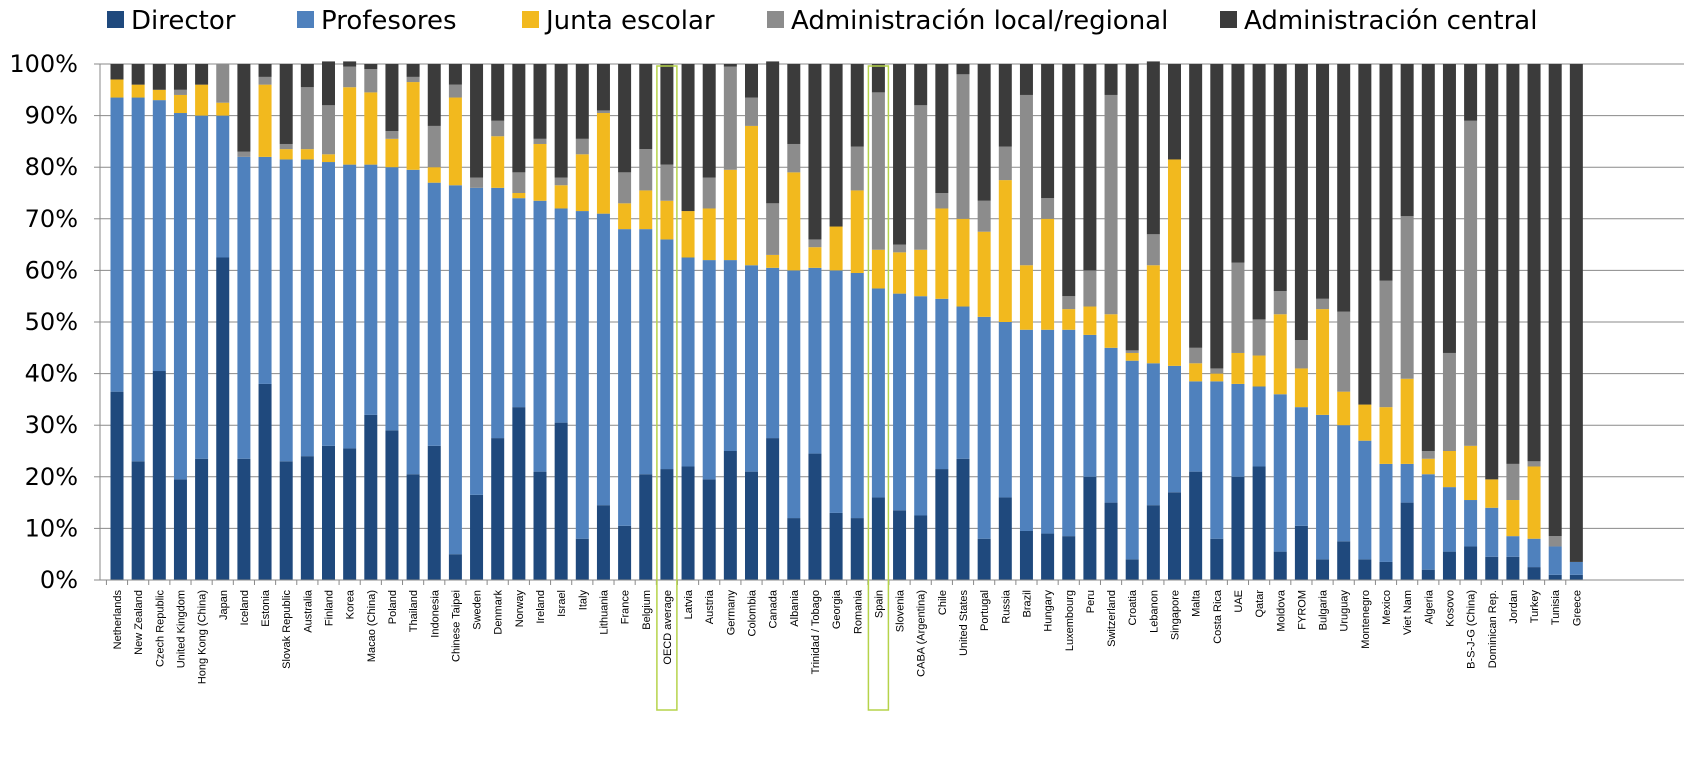 The image size is (1684, 764). What do you see at coordinates (350, 126) in the screenshot?
I see `bar-korea-junta-escolar` at bounding box center [350, 126].